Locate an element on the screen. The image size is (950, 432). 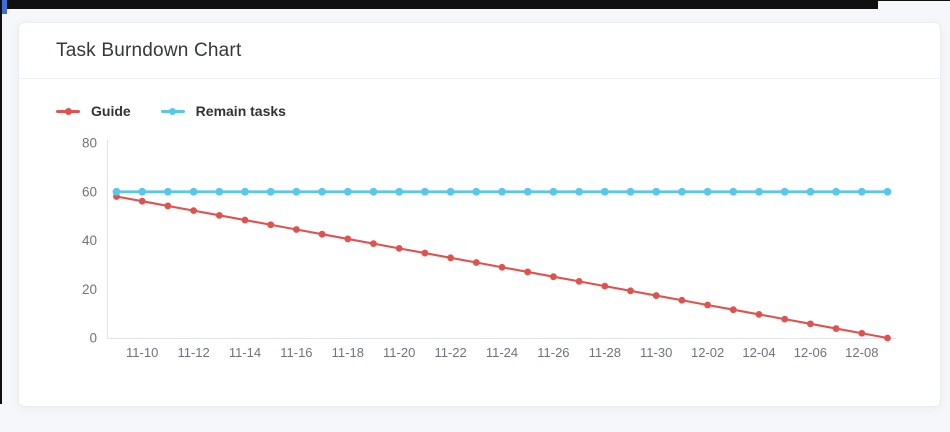
legend-item-remain-tasks: Remain tasks is located at coordinates (223, 111).